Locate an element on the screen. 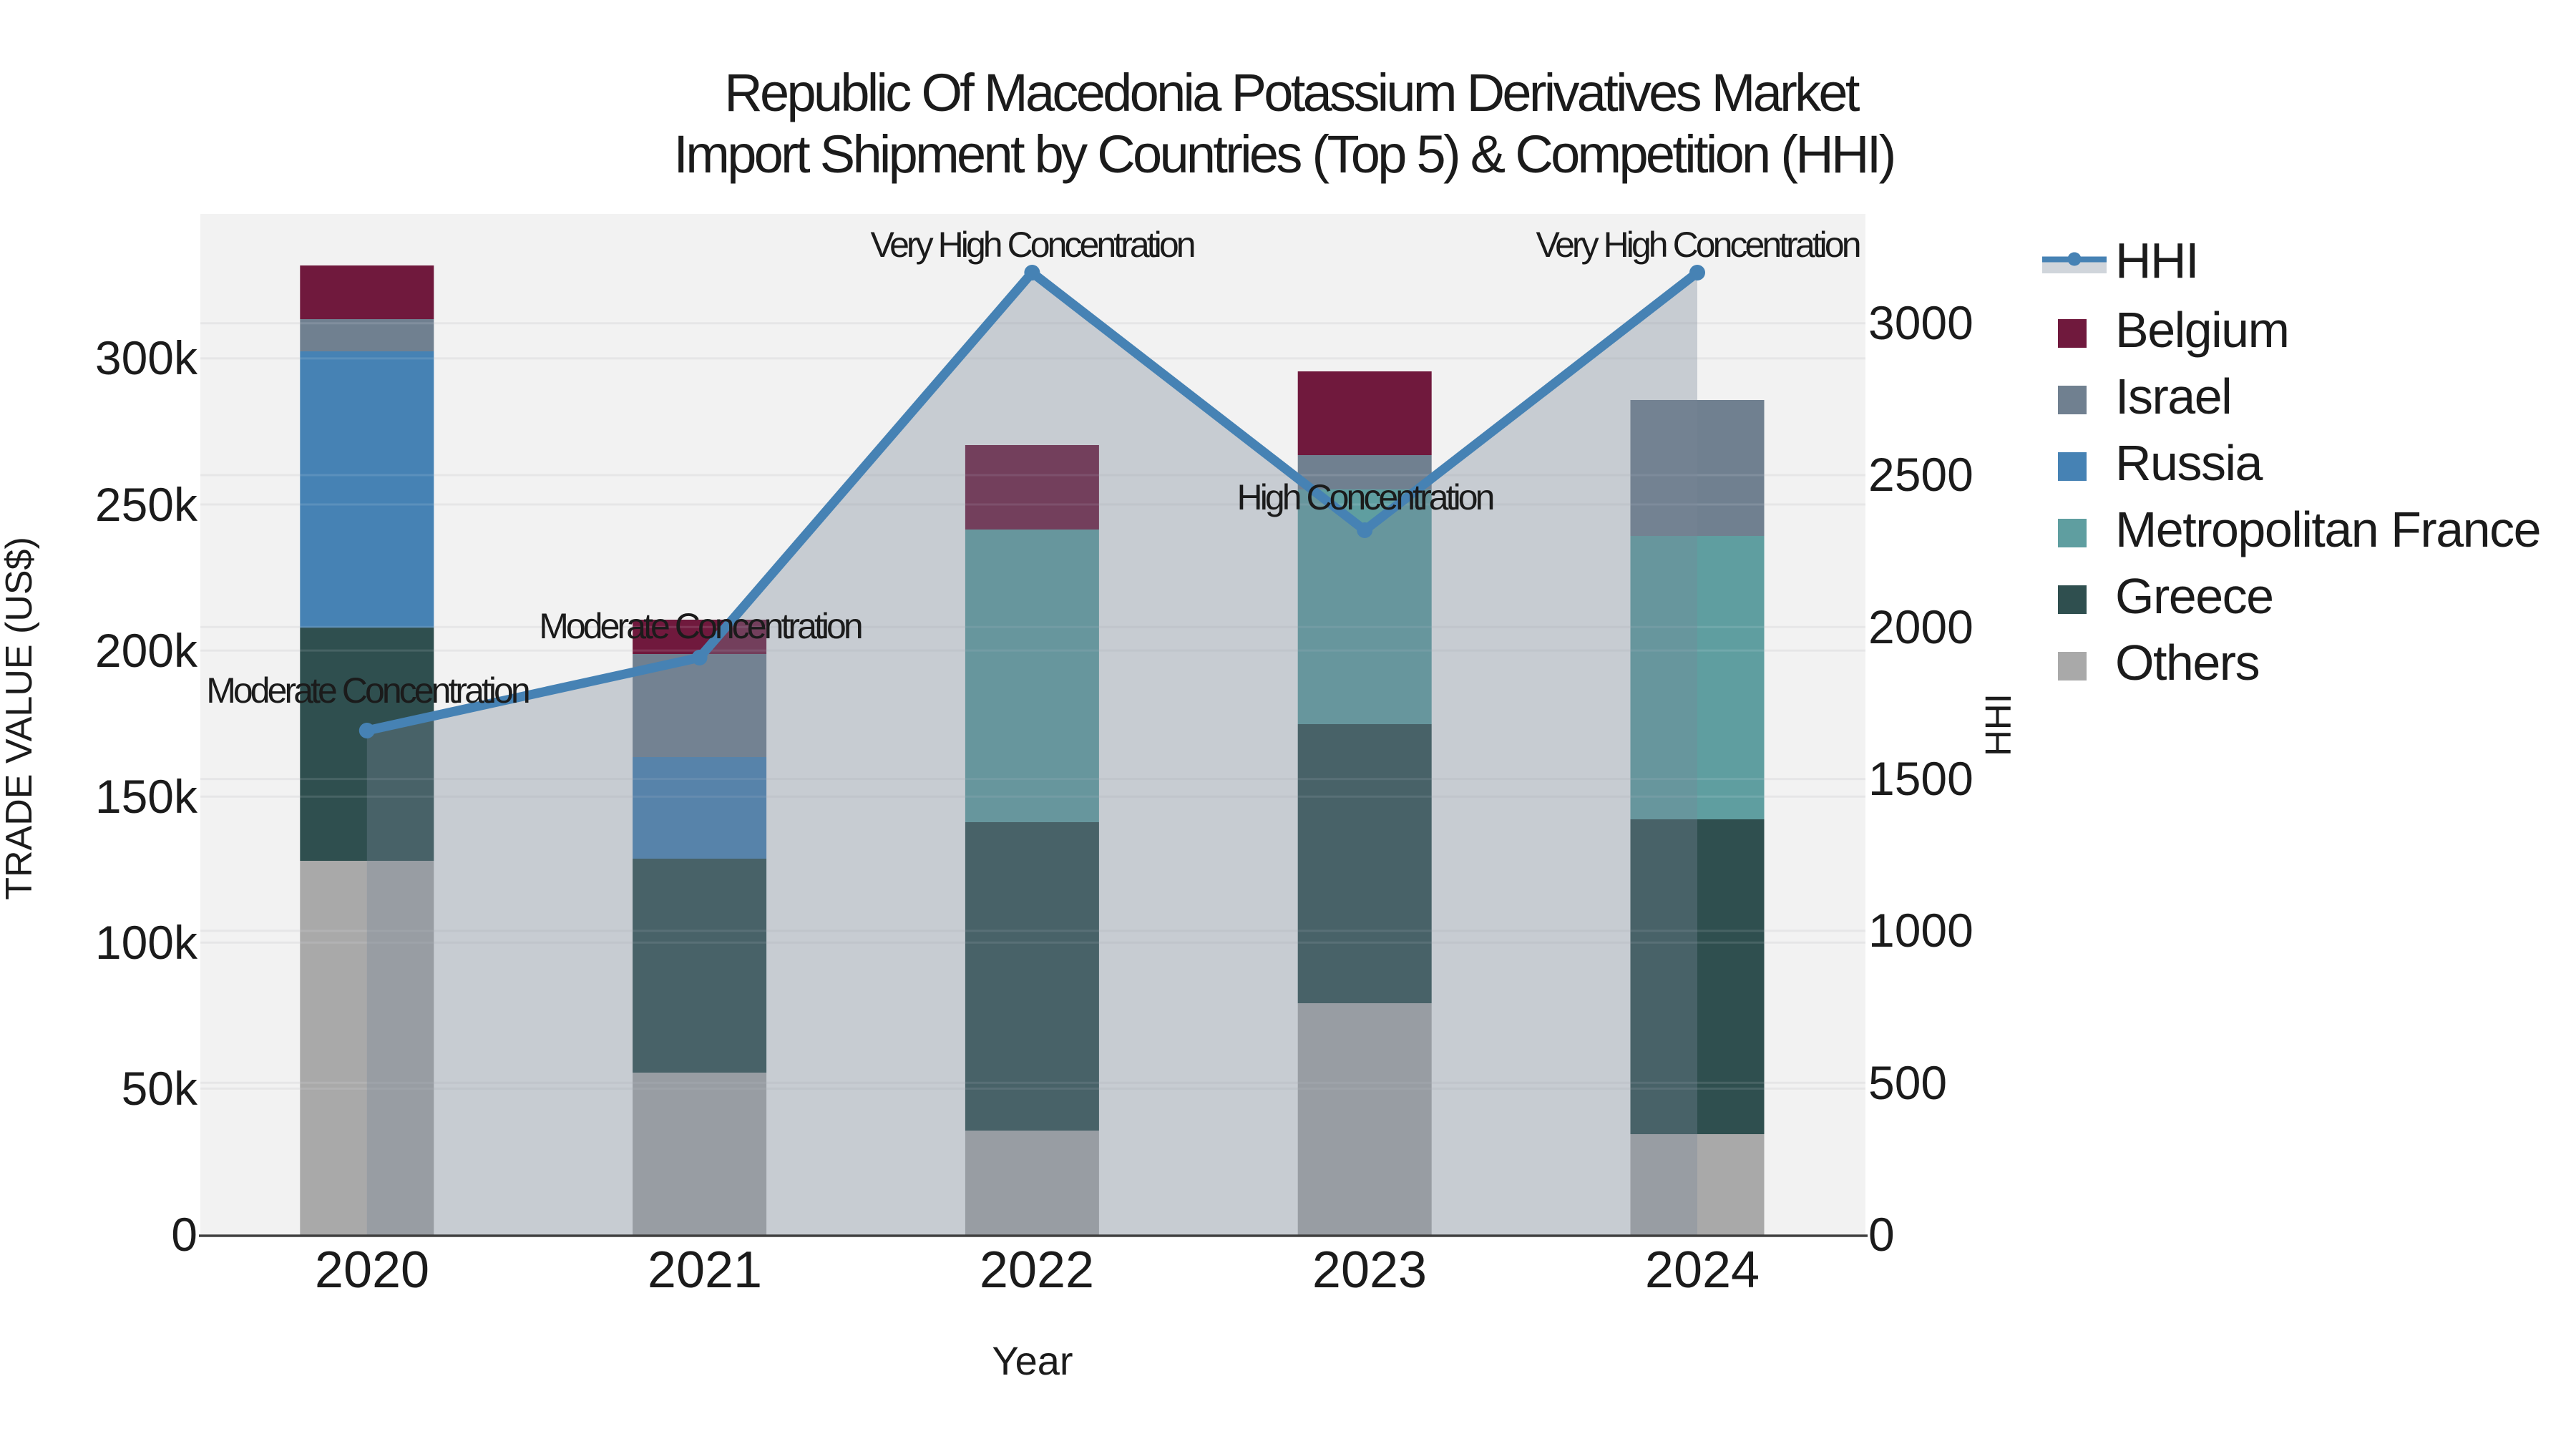 The height and width of the screenshot is (1449, 2576). svg-text: Metropolitan France is located at coordinates (2327, 529).